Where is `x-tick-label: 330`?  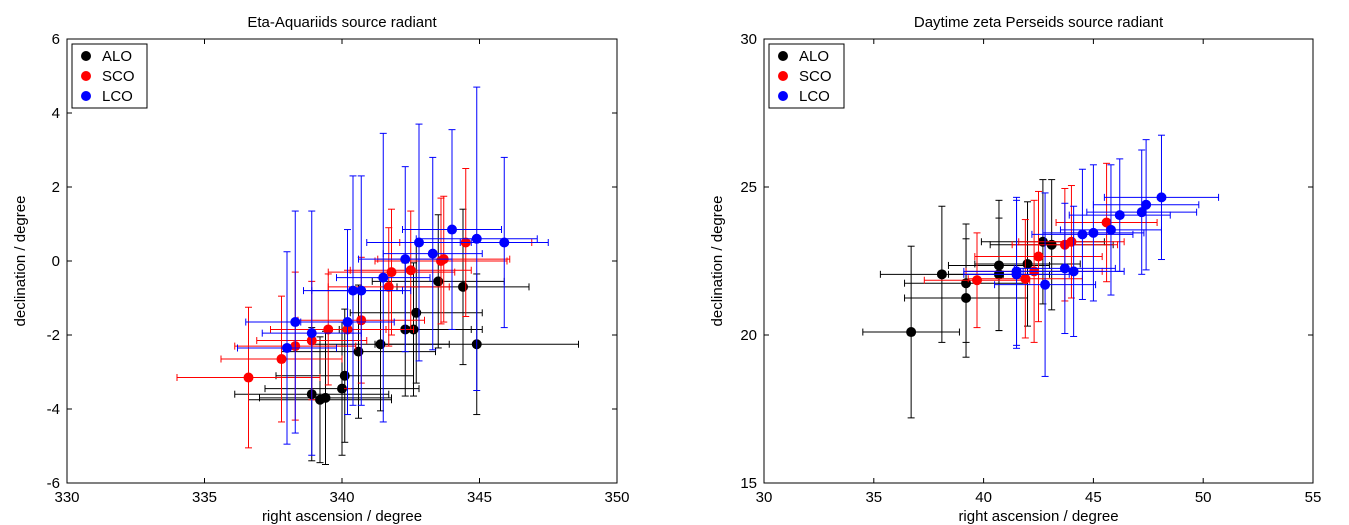 x-tick-label: 330 is located at coordinates (66, 497).